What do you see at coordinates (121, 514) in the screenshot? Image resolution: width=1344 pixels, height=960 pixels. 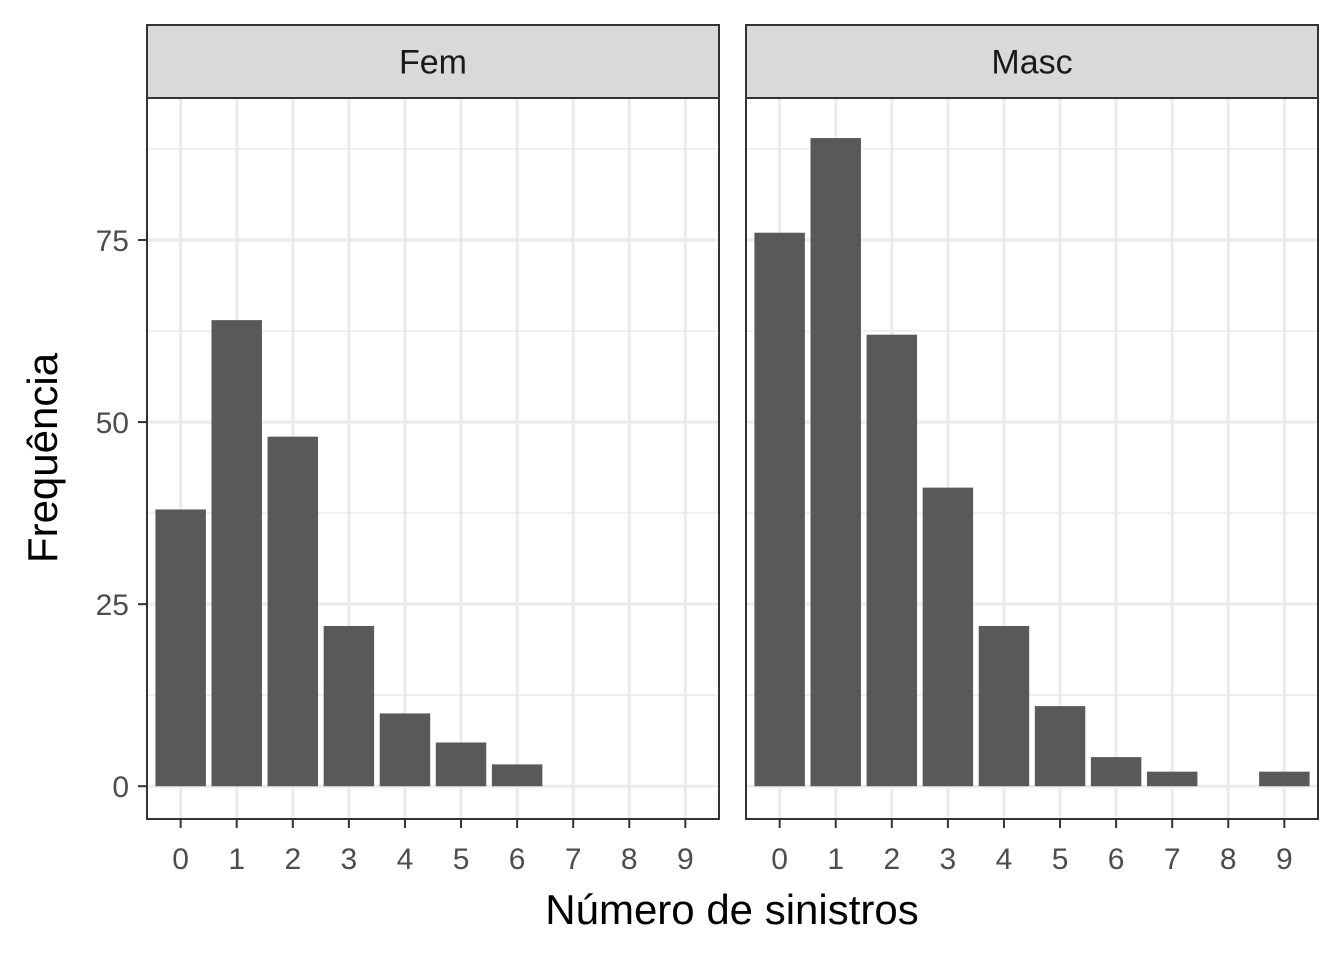 I see `y-axis: 0 25 50 75` at bounding box center [121, 514].